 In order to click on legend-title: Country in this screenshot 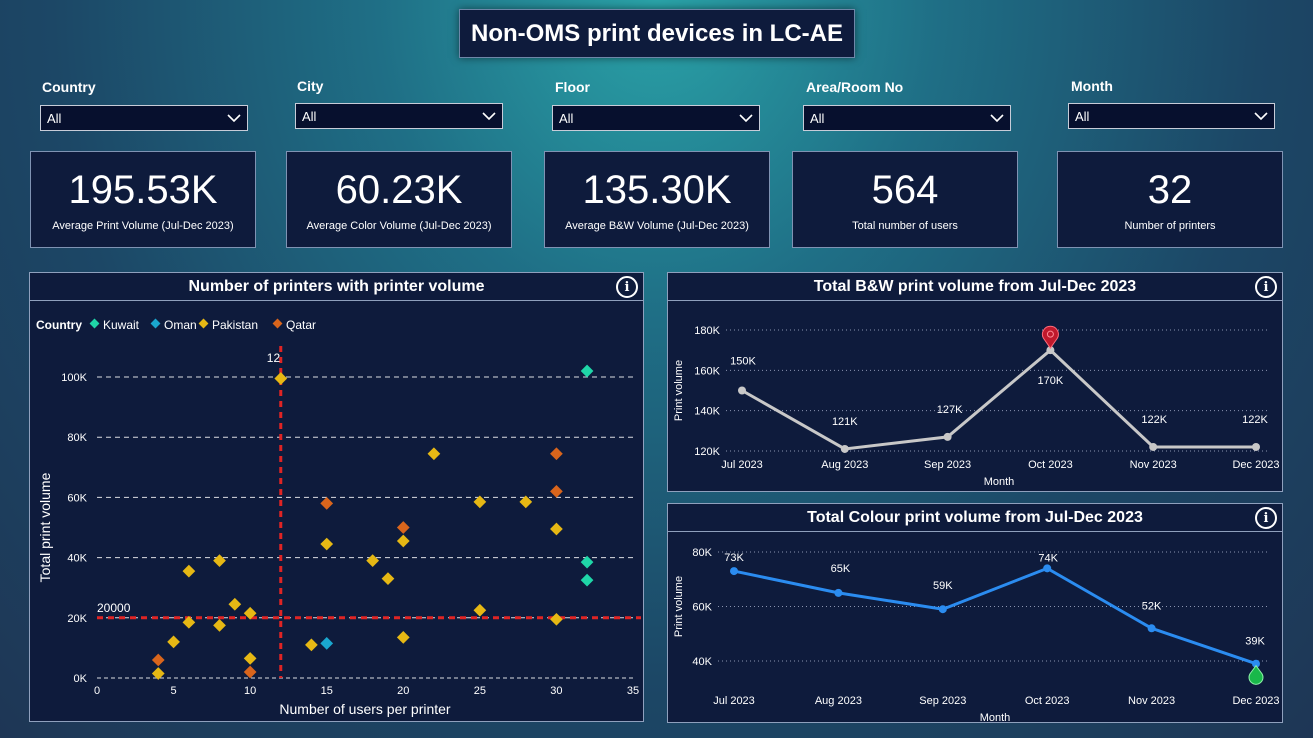, I will do `click(59, 325)`.